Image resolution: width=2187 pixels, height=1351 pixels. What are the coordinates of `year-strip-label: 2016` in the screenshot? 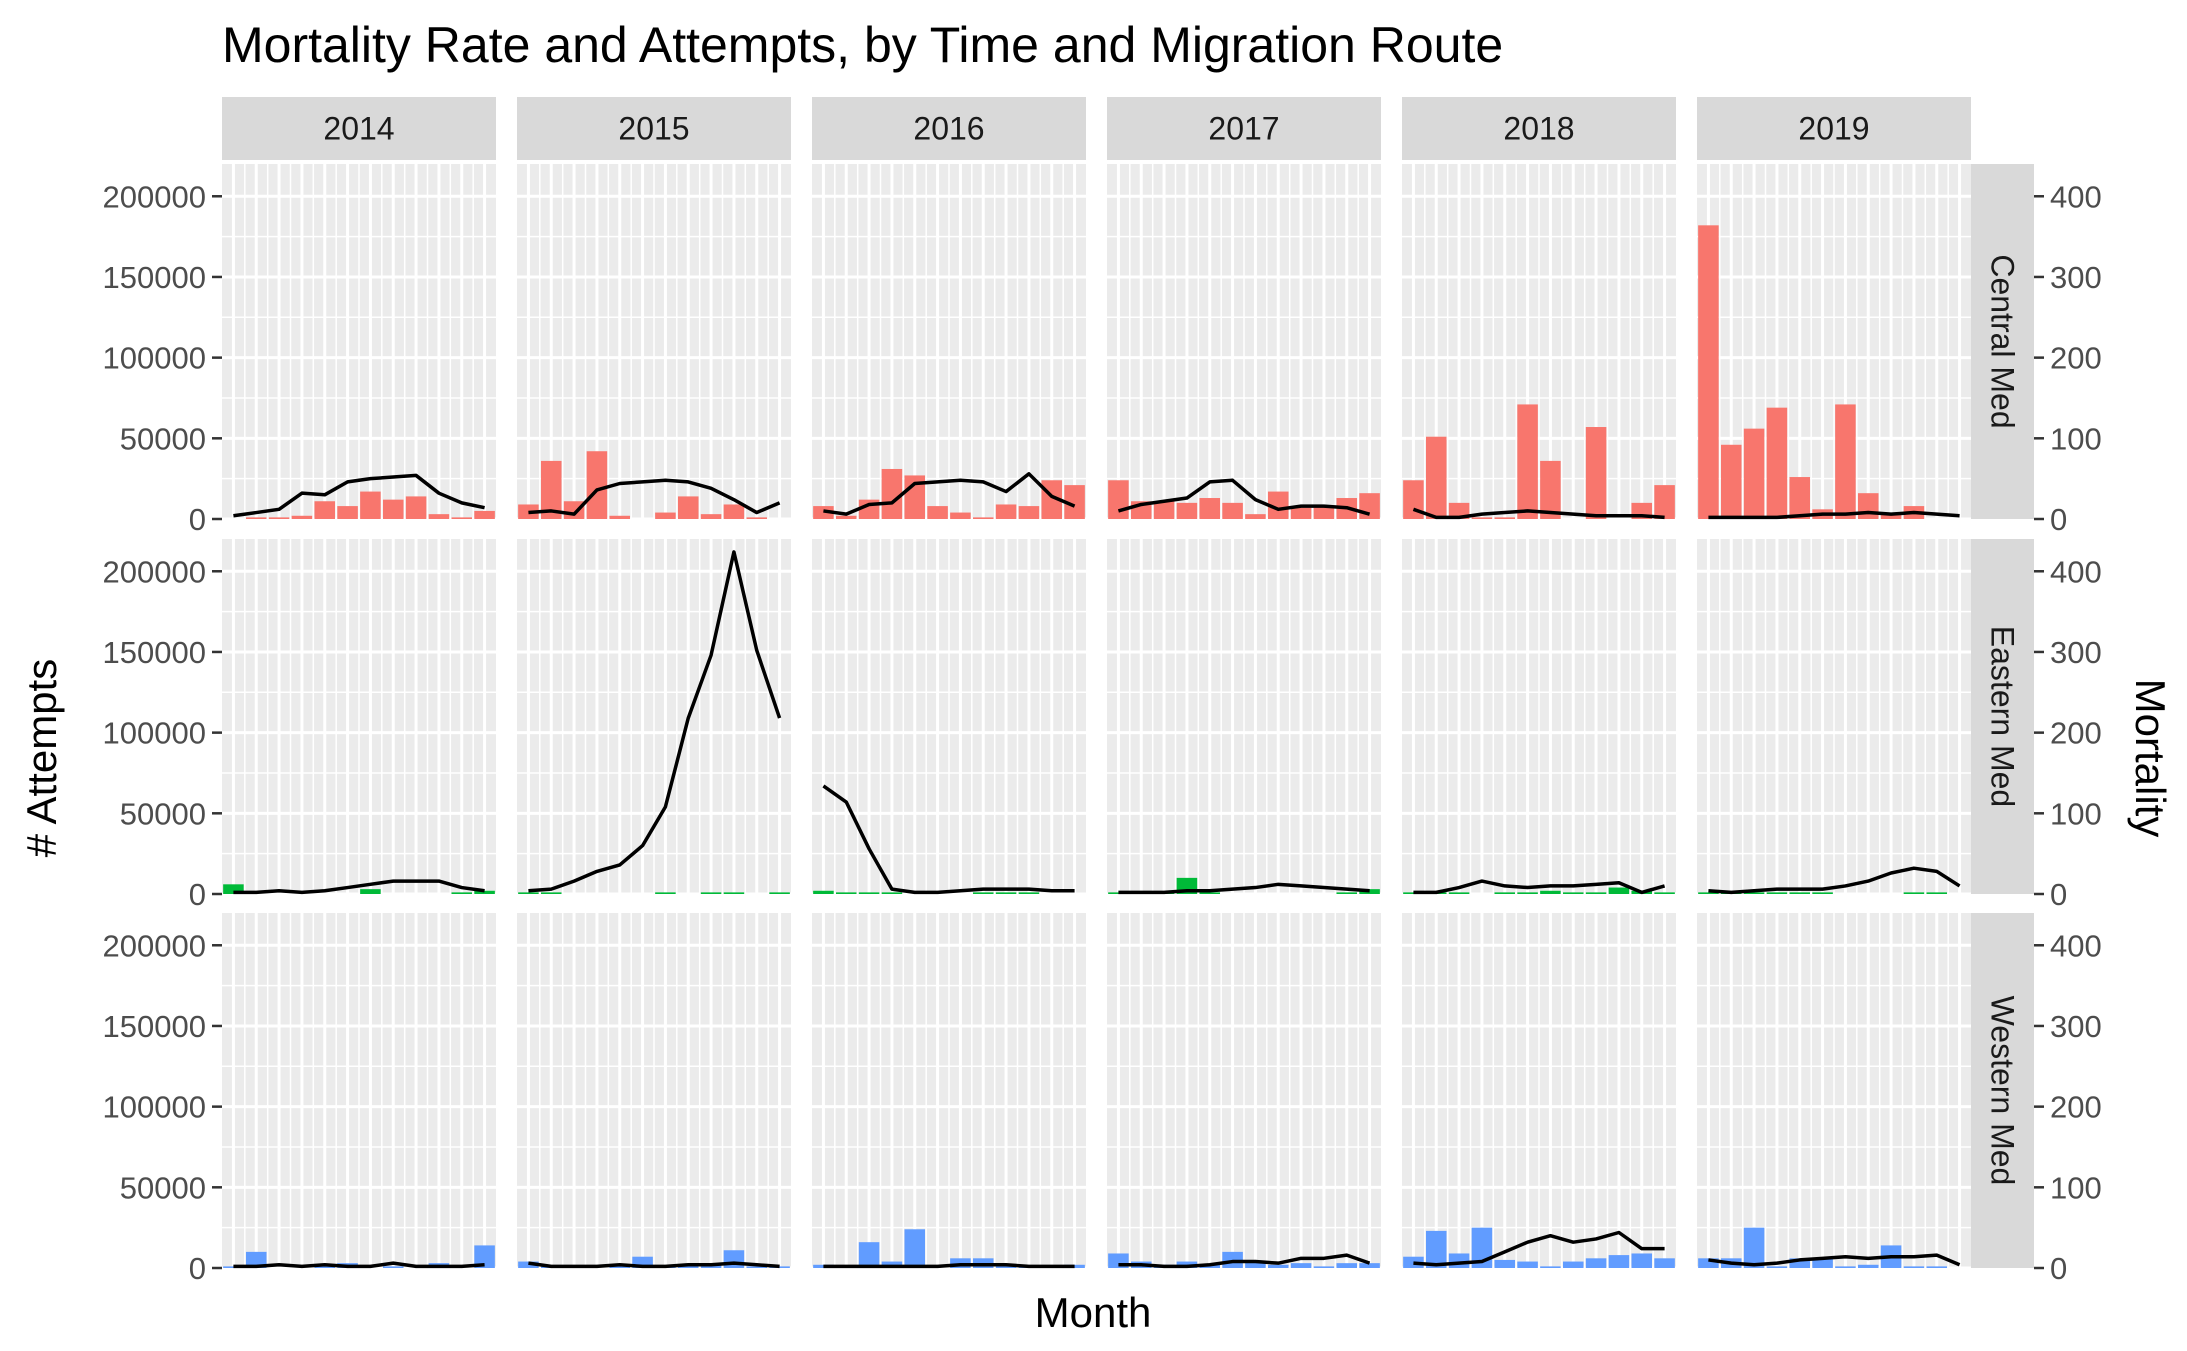 It's located at (948, 129).